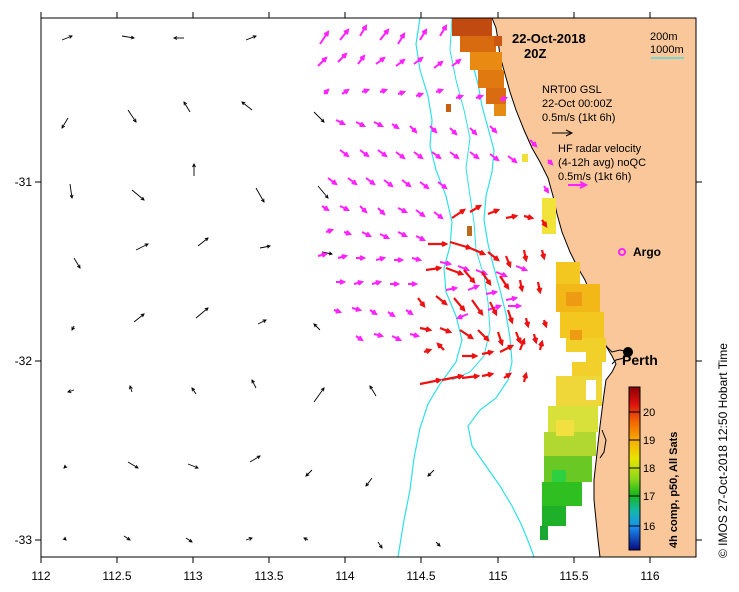  I want to click on y-tick-label: -33, so click(24, 540).